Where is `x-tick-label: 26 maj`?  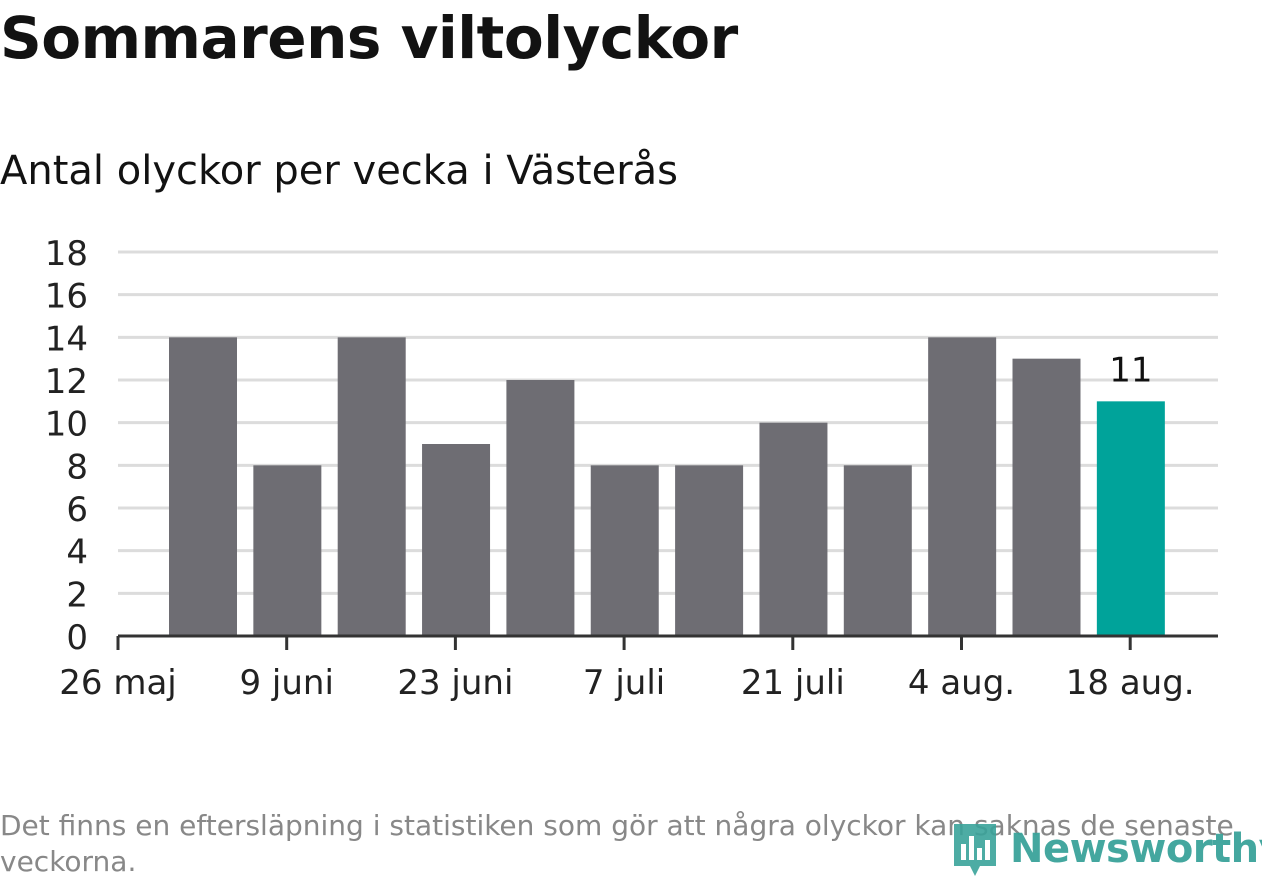 x-tick-label: 26 maj is located at coordinates (117, 683).